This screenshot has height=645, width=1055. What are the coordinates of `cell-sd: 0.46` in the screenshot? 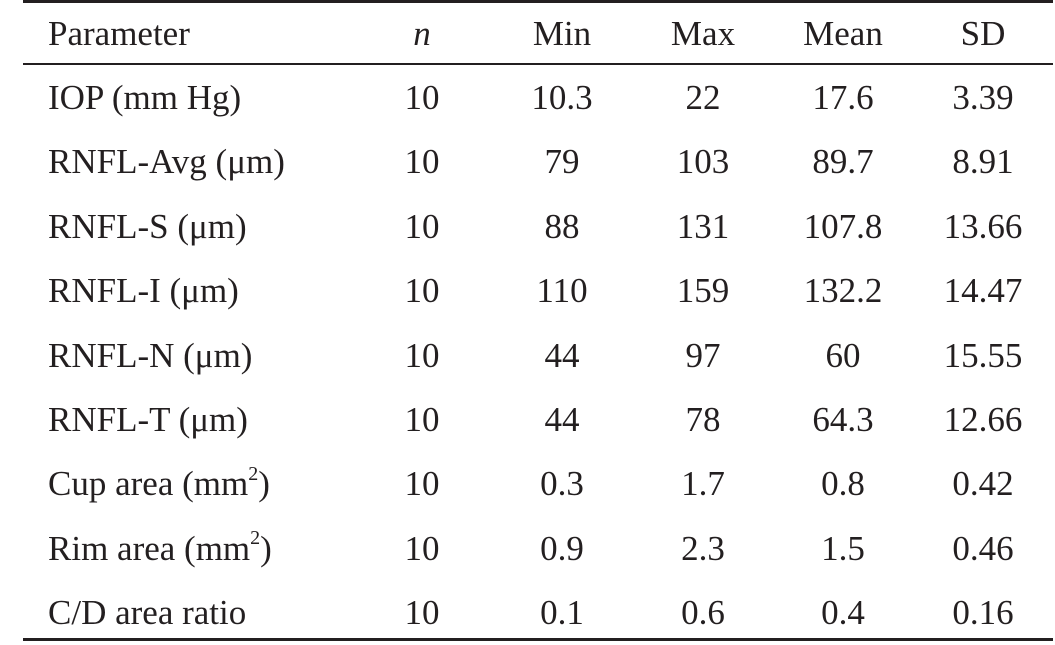 It's located at (983, 548).